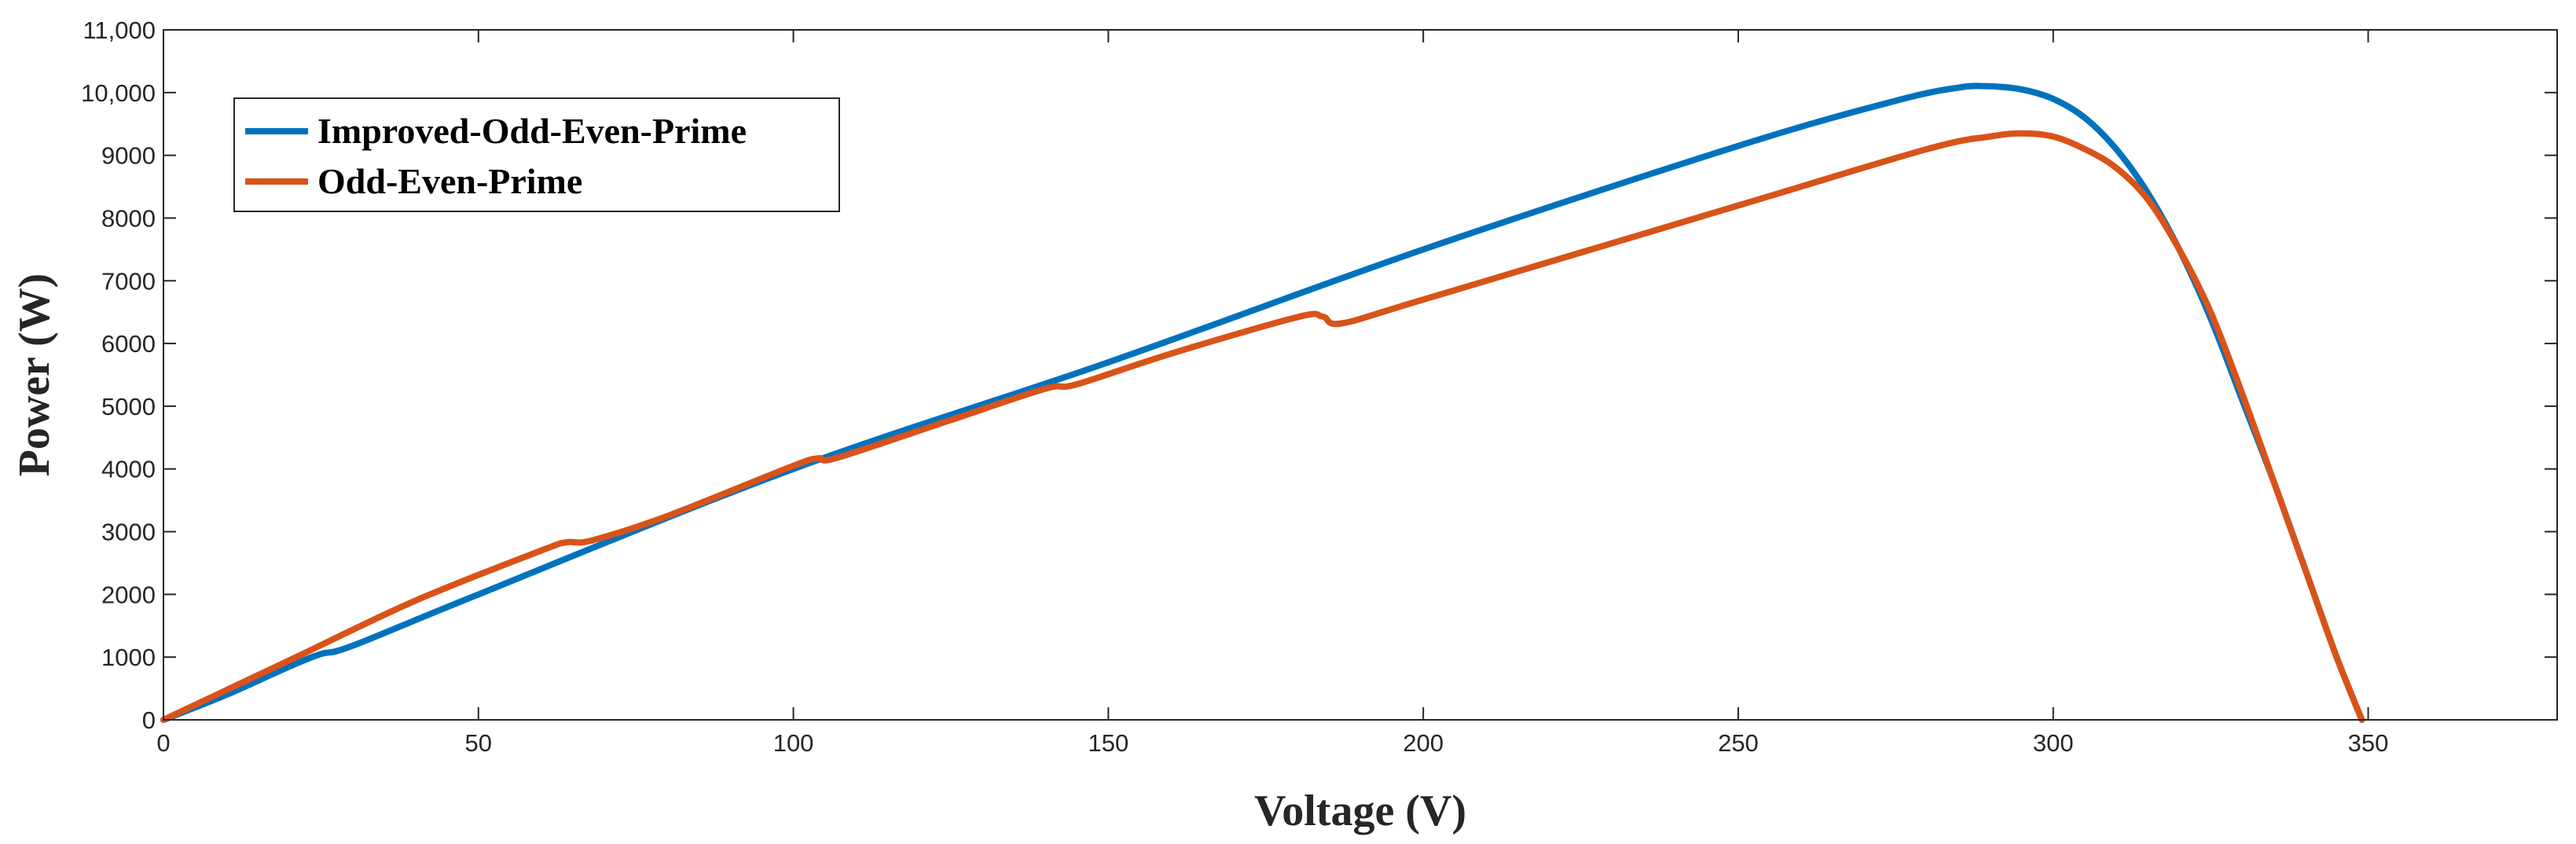 This screenshot has height=844, width=2576. Describe the element at coordinates (1738, 743) in the screenshot. I see `x-tick-label: 250` at that location.